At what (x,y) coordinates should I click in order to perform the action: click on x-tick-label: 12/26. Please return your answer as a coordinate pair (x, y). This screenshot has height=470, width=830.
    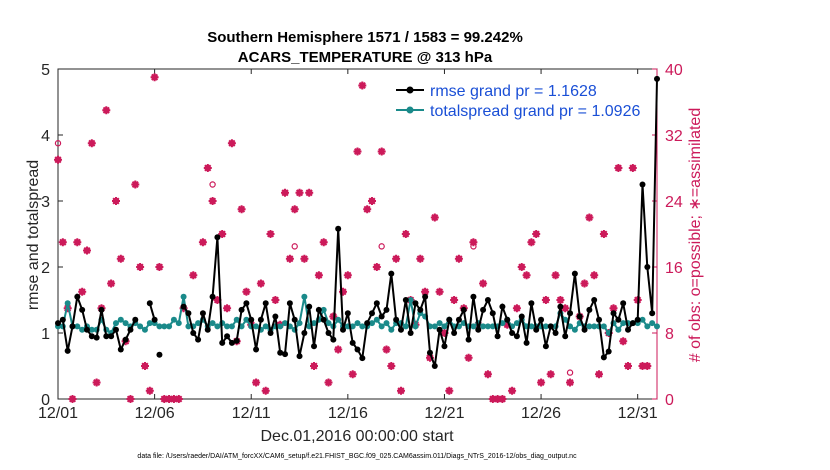
    Looking at the image, I should click on (541, 413).